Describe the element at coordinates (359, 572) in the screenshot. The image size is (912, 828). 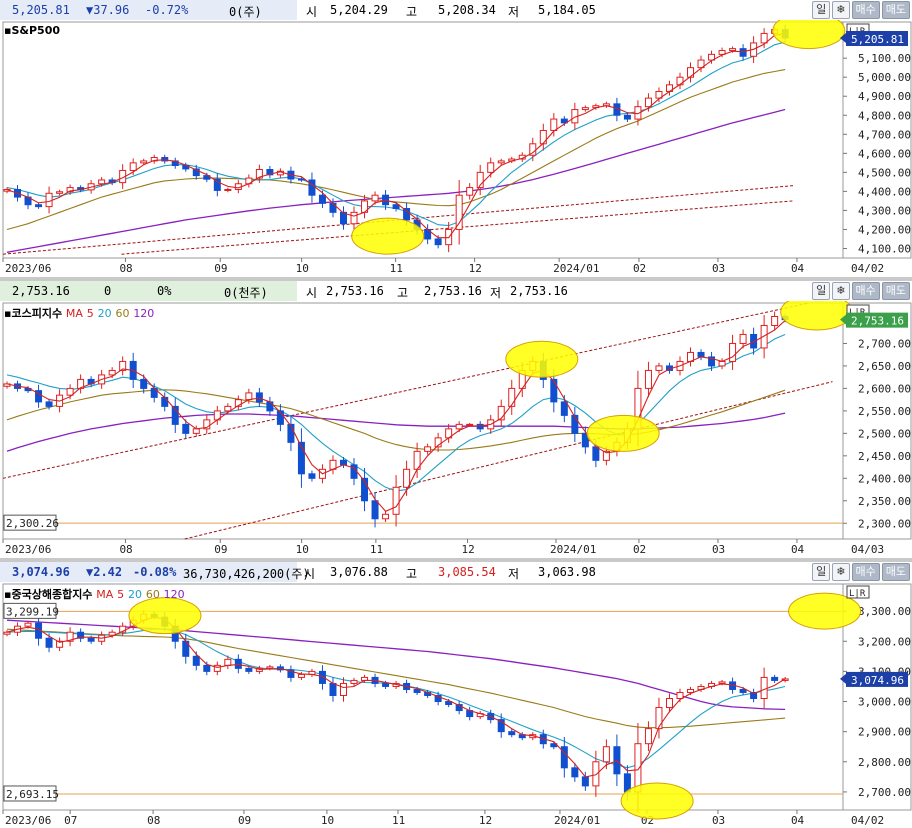
I see `open-value: 3,076.88` at that location.